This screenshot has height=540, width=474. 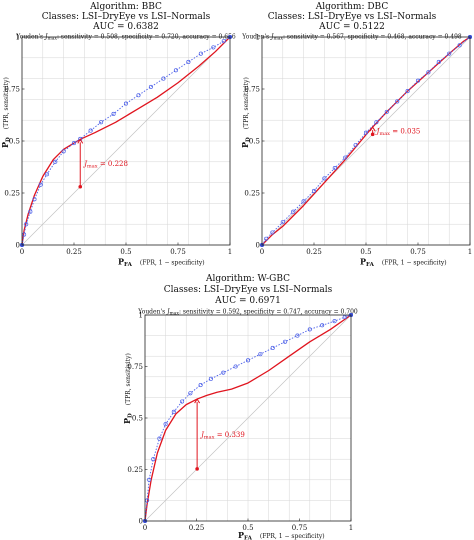 I want to click on chart-title-line-1: Algorithm: DBC, so click(x=352, y=7).